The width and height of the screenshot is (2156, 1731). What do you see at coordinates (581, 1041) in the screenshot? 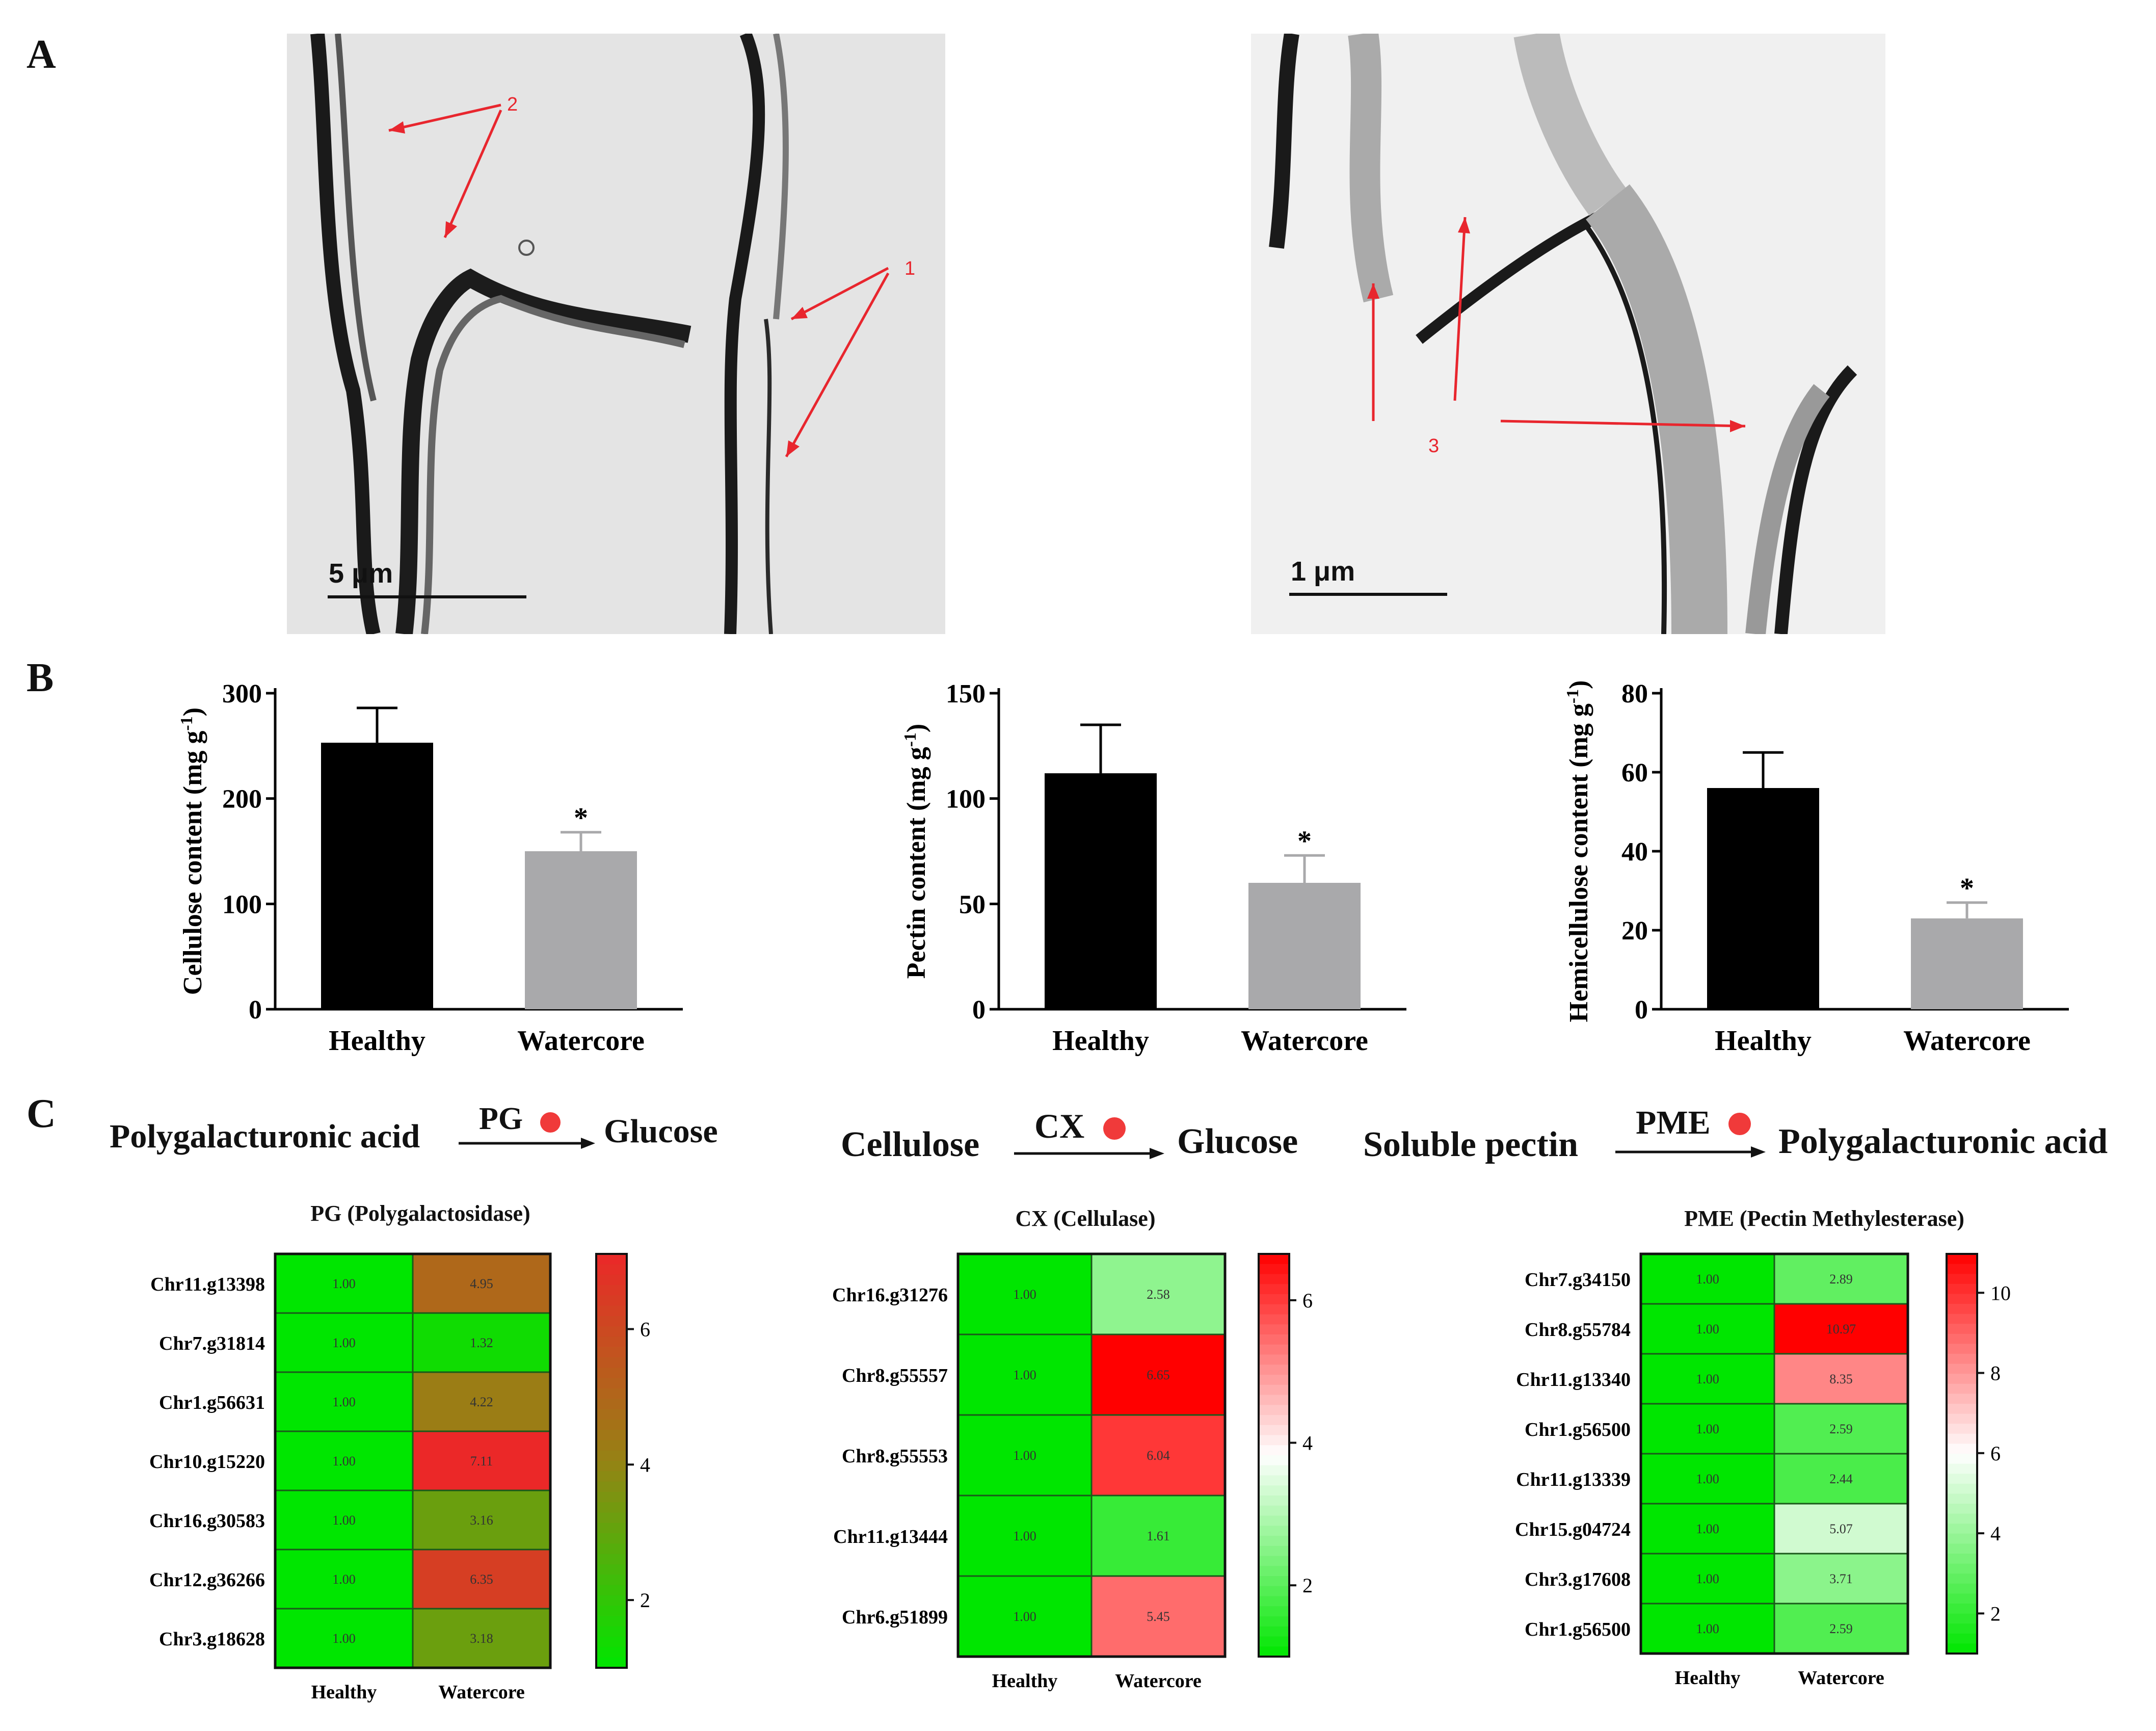
I see `x-tick-label: Watercore` at bounding box center [581, 1041].